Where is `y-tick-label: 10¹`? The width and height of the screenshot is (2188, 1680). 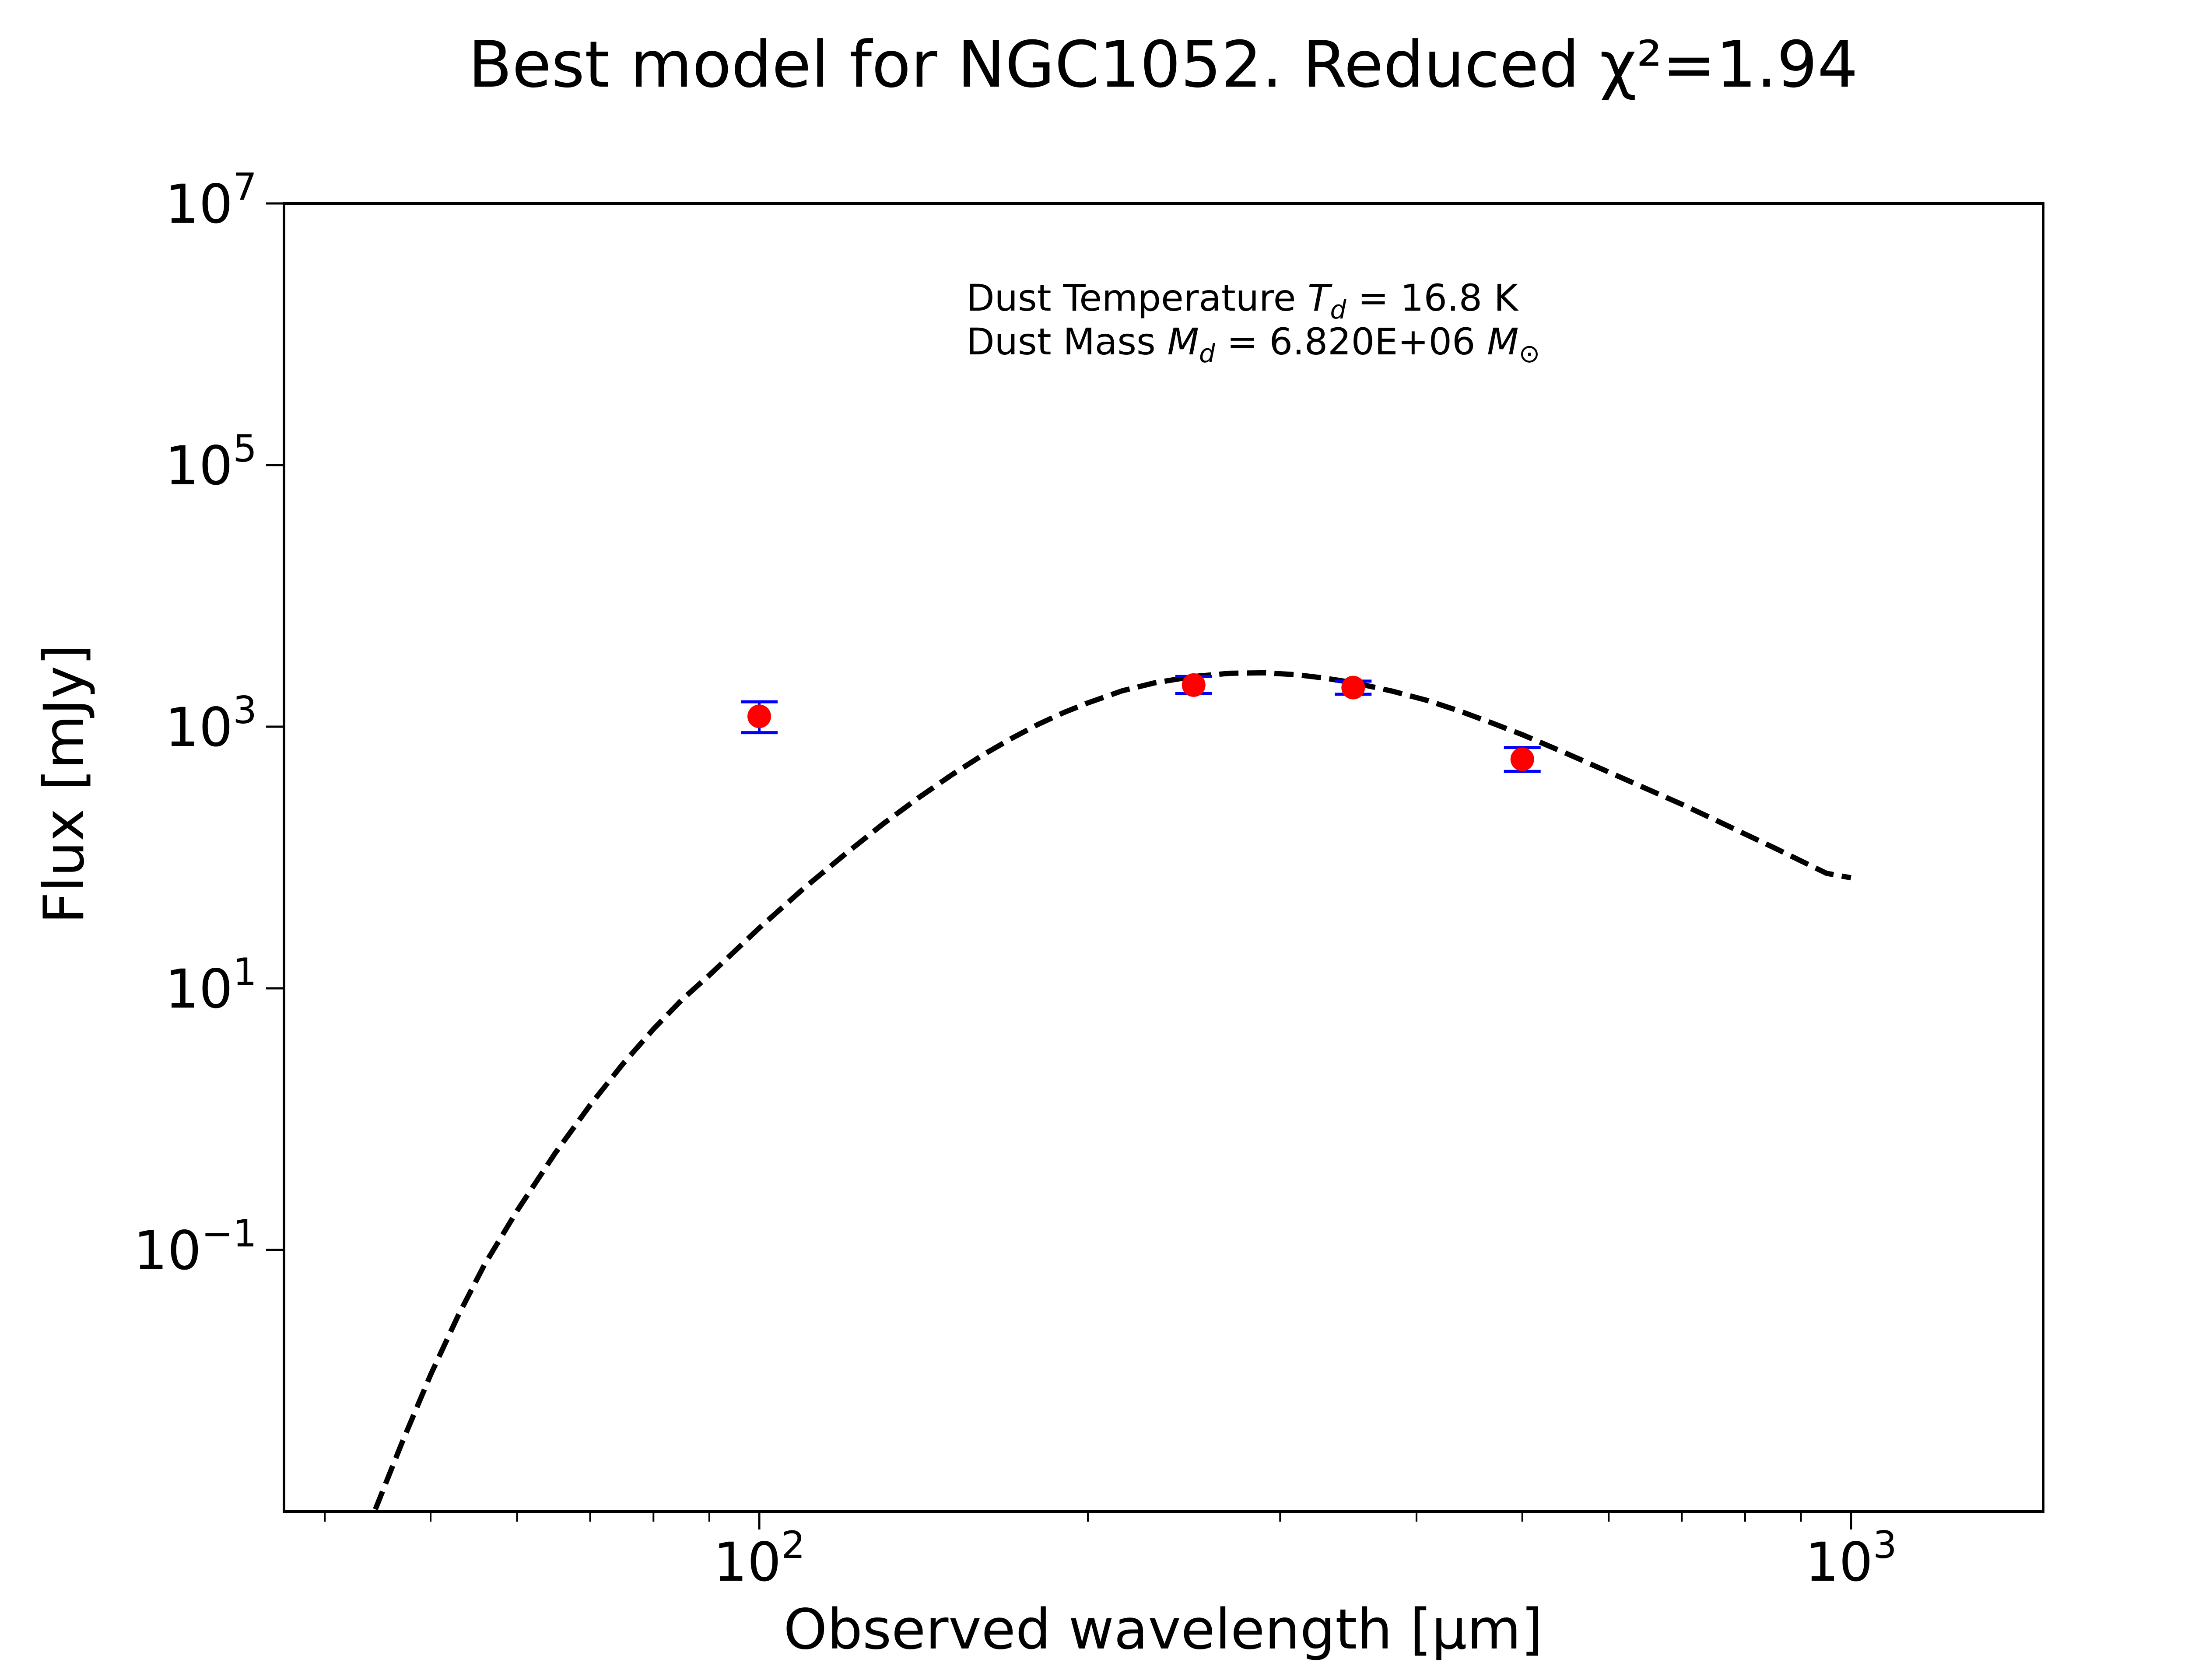
y-tick-label: 10¹ is located at coordinates (211, 985).